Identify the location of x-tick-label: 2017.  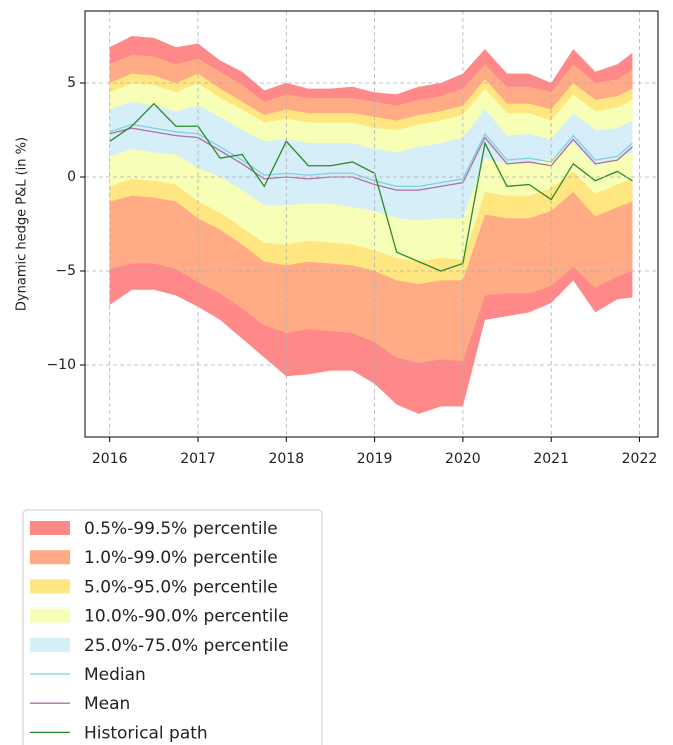
(198, 459).